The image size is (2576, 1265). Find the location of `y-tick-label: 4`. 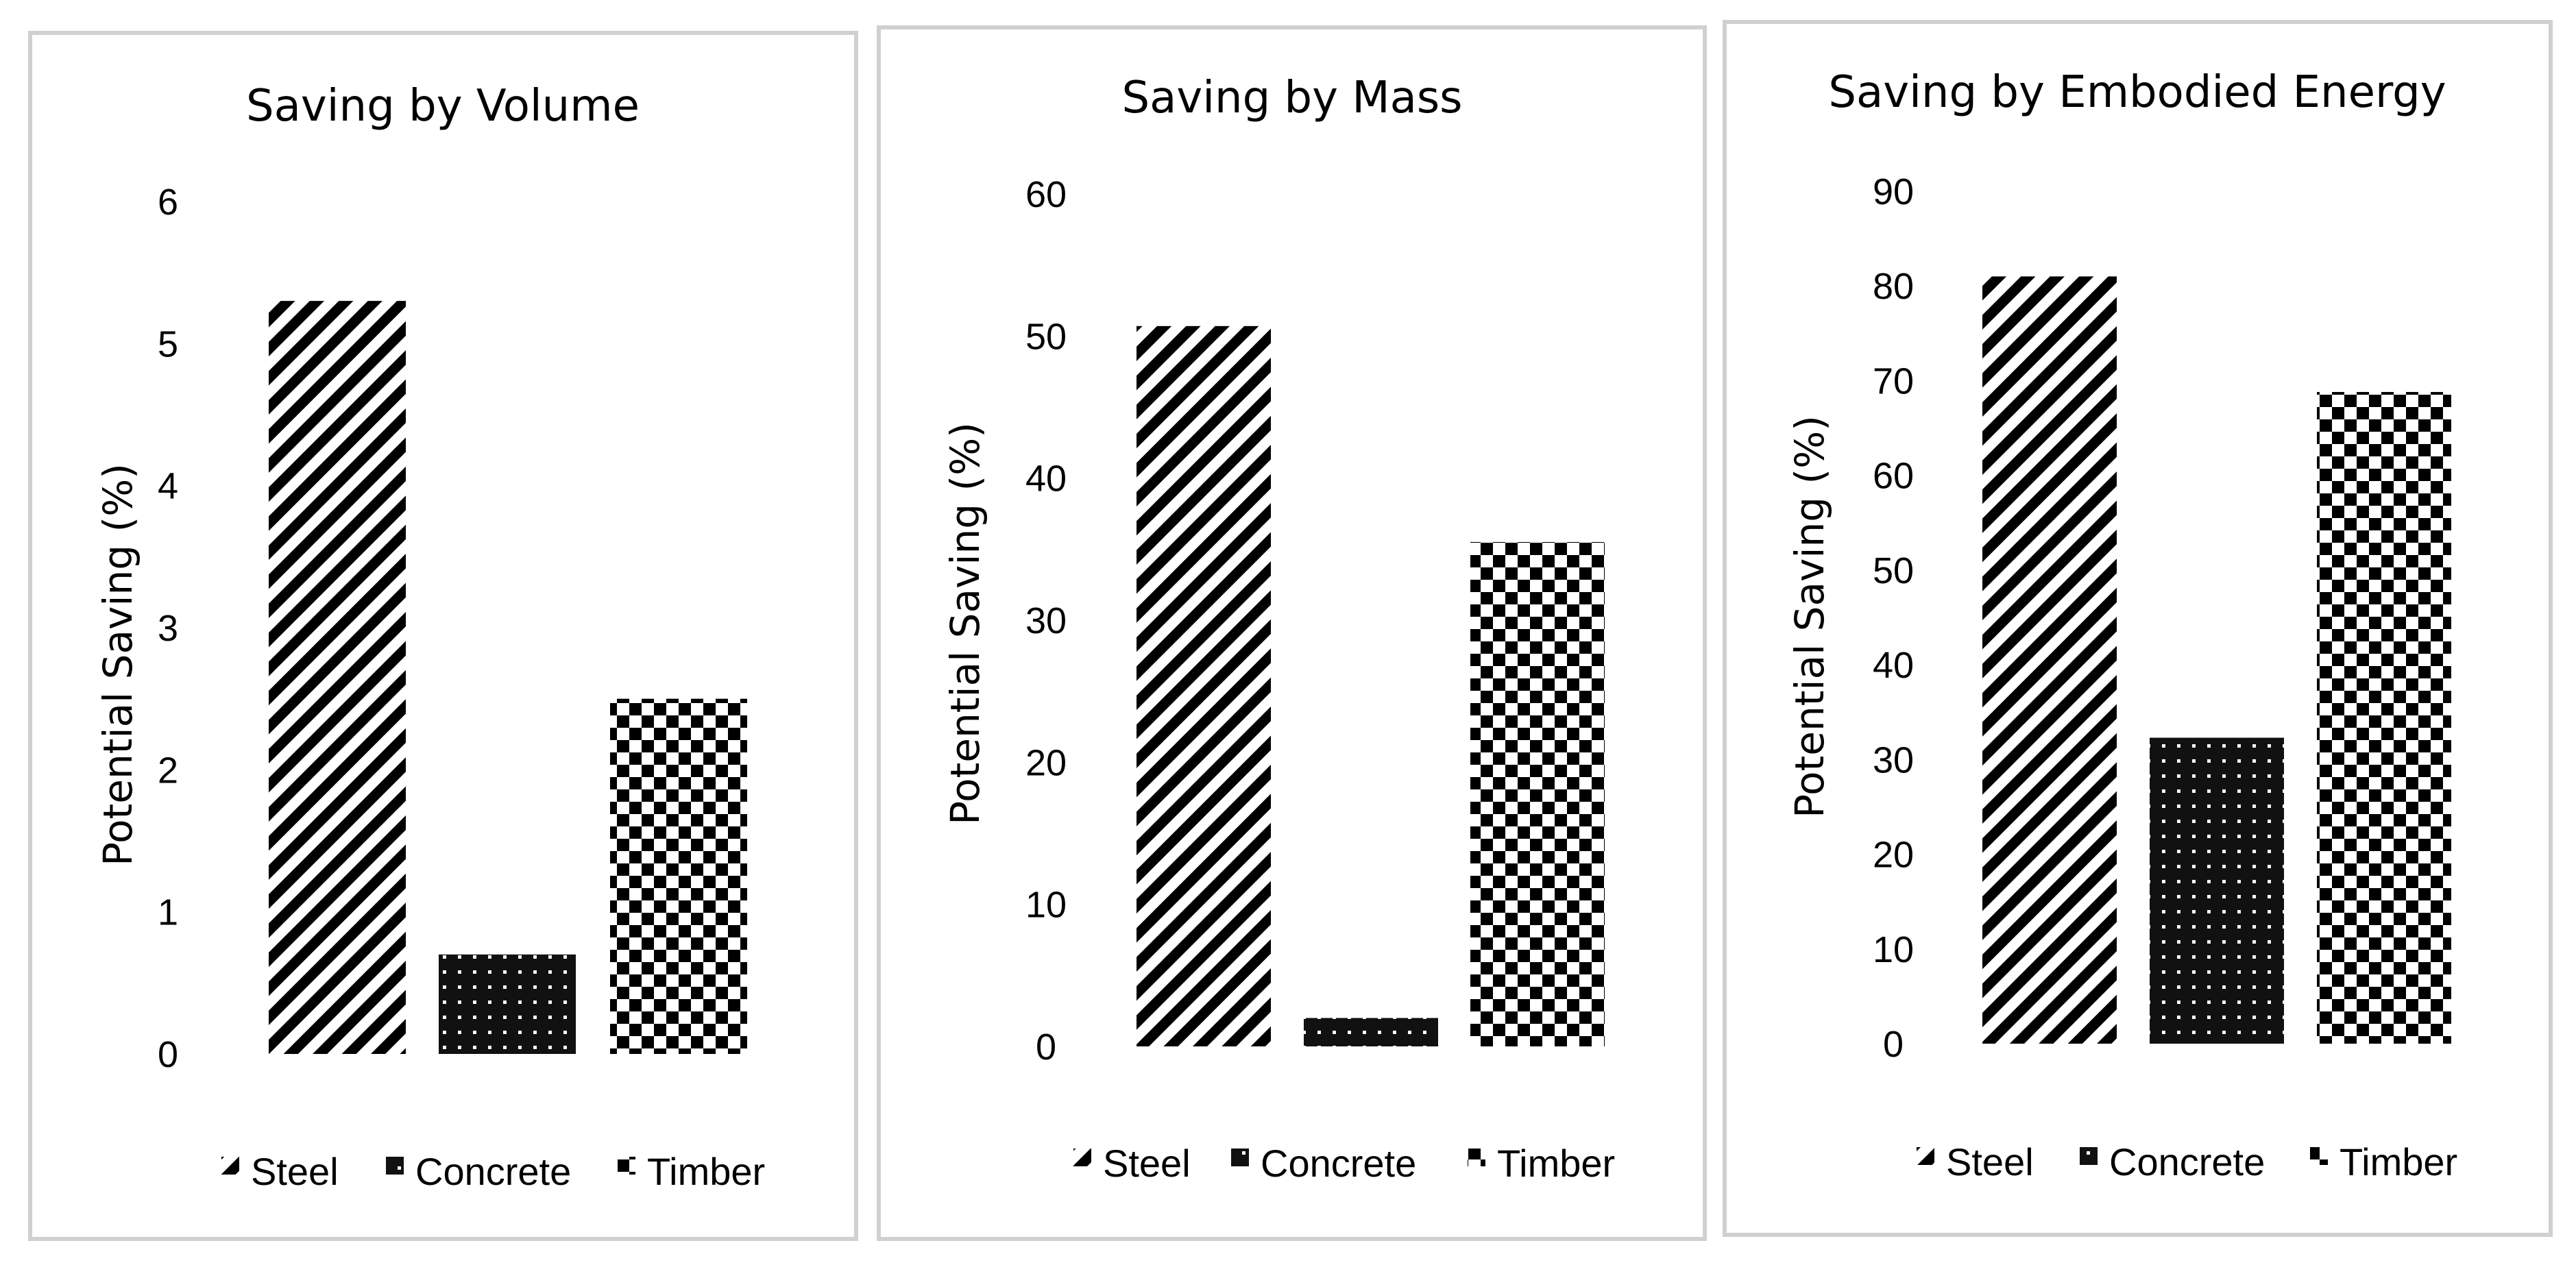

y-tick-label: 4 is located at coordinates (168, 486).